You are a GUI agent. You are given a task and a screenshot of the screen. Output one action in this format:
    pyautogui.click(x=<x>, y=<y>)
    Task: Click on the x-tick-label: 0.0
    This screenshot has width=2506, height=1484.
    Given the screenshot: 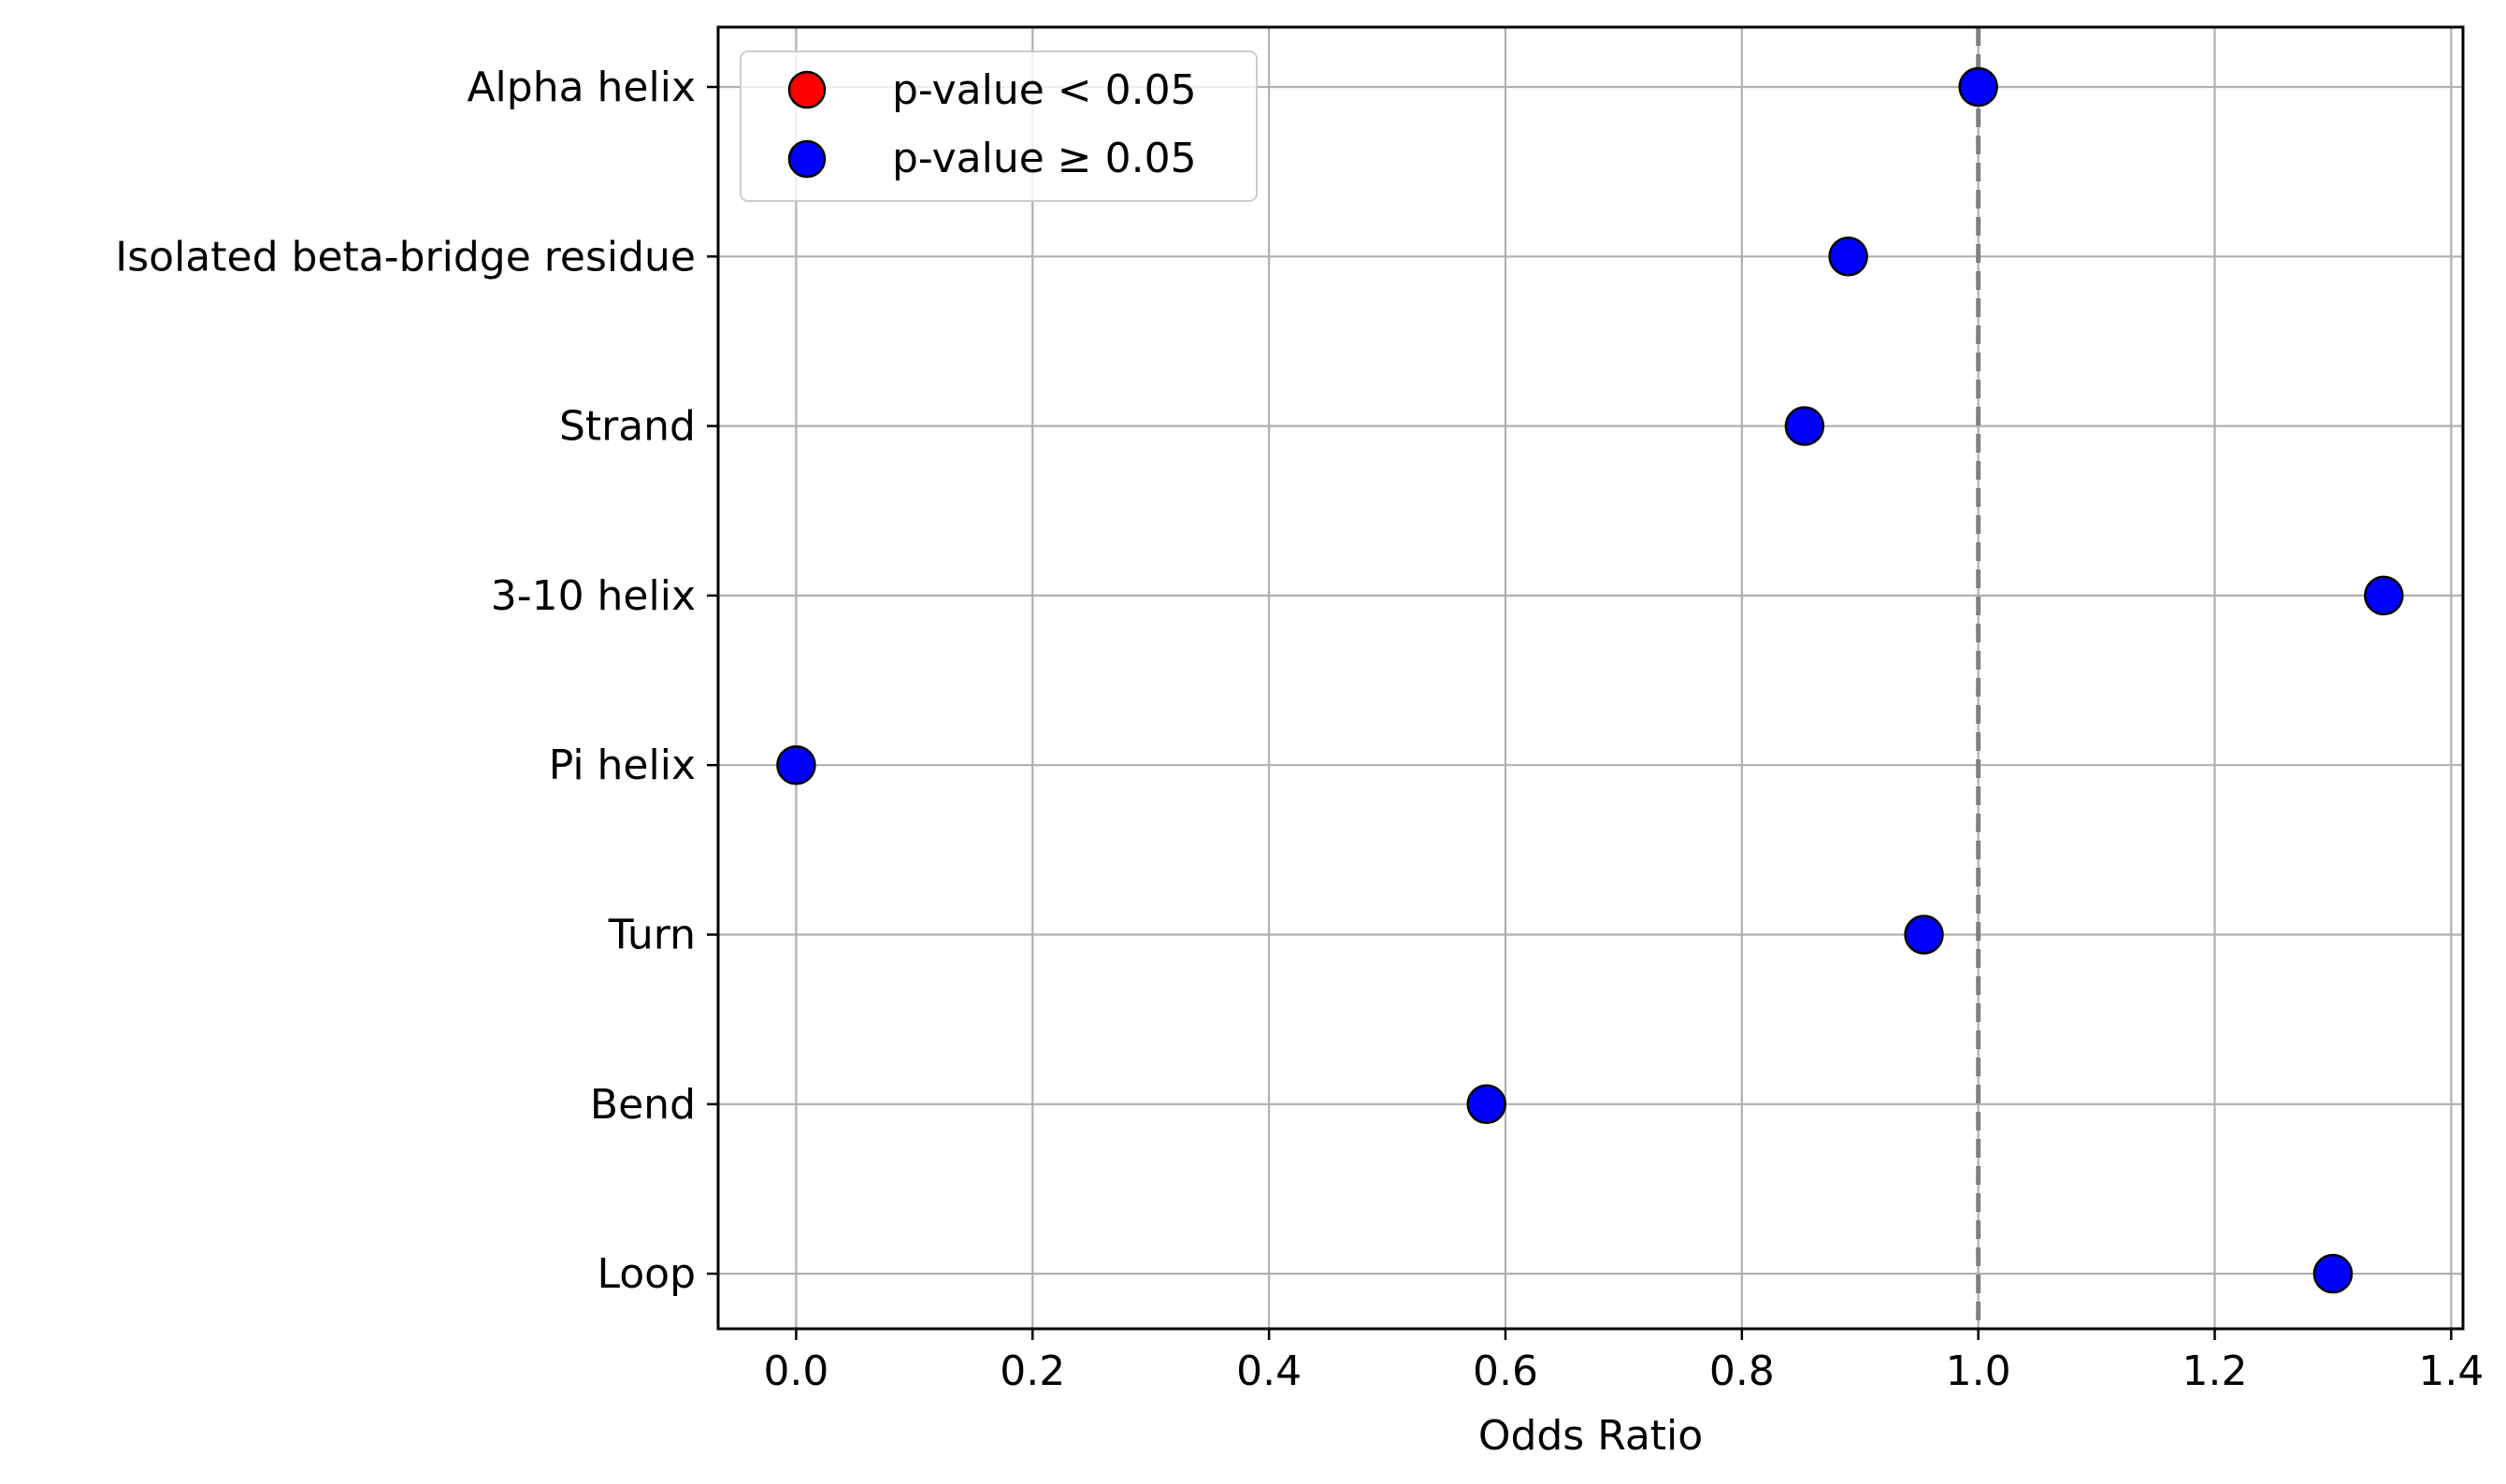 What is the action you would take?
    pyautogui.click(x=795, y=1371)
    